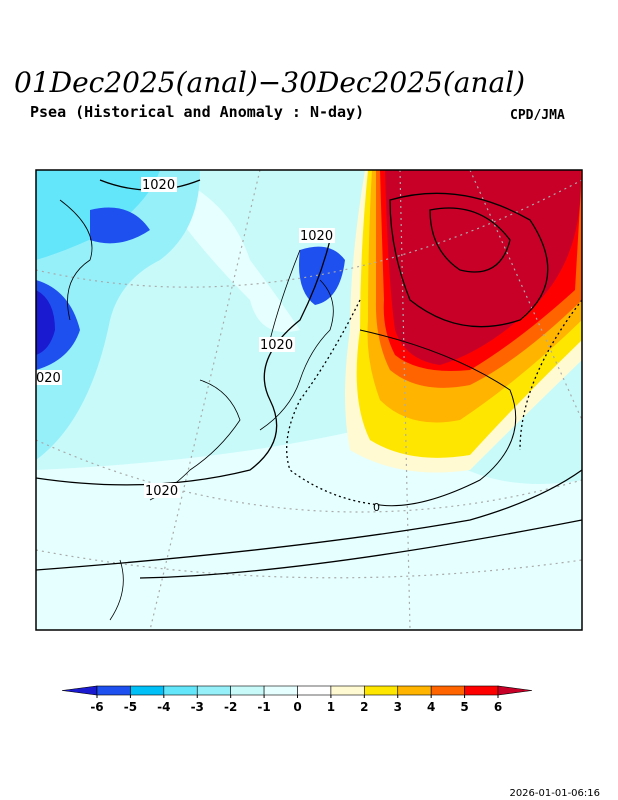  I want to click on colorbar: -6 -5 -4 -3 -2 -1 0 1 2 3 4 5 6, so click(297, 699).